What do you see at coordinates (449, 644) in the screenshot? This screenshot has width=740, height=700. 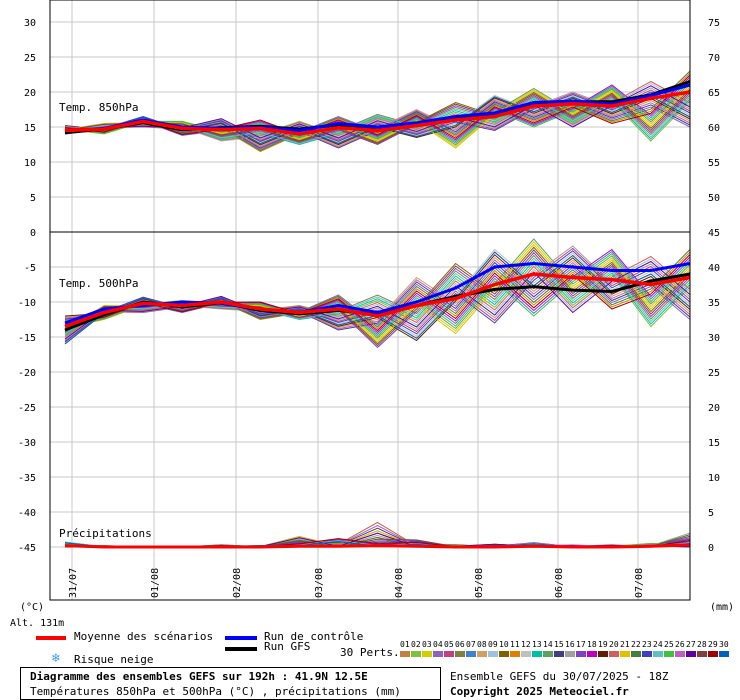 I see `pert-id-label: 05` at bounding box center [449, 644].